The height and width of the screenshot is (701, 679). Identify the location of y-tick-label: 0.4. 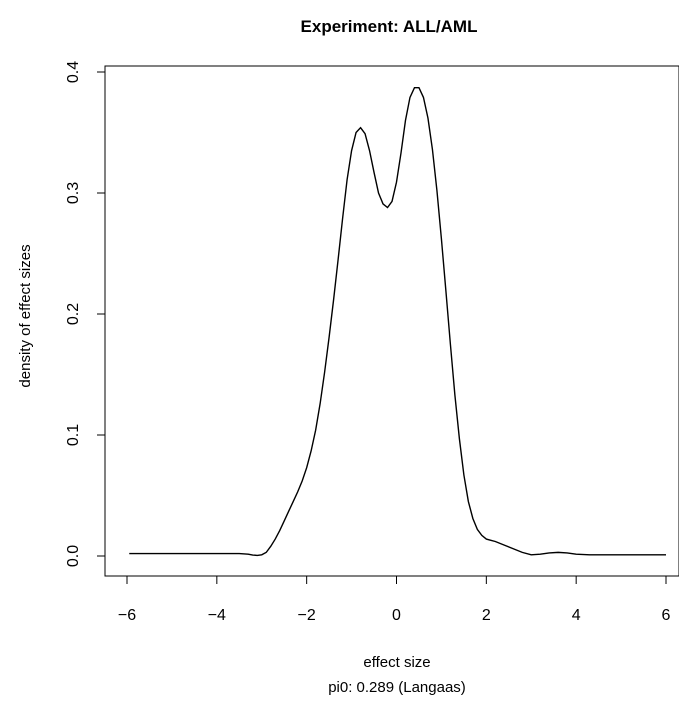
(73, 72).